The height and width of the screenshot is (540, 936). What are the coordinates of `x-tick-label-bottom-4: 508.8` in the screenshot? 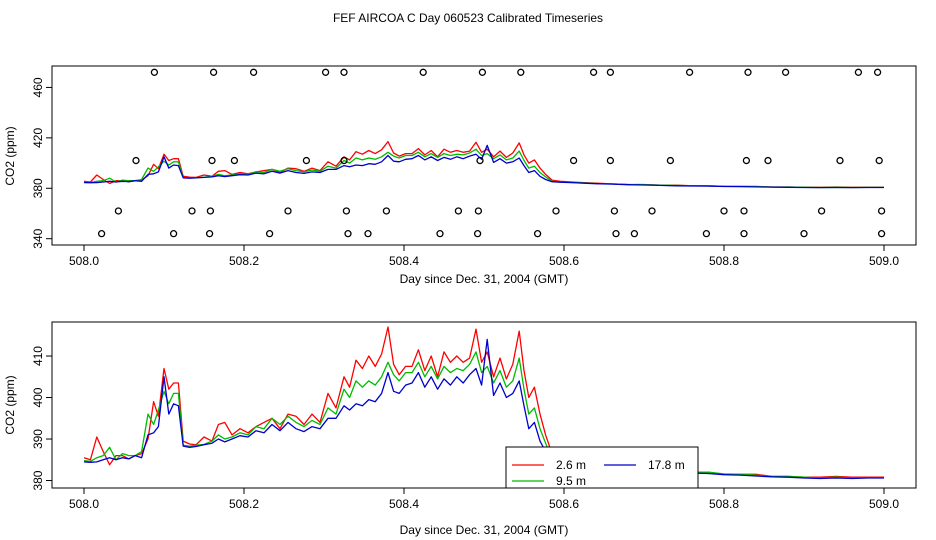 It's located at (724, 504).